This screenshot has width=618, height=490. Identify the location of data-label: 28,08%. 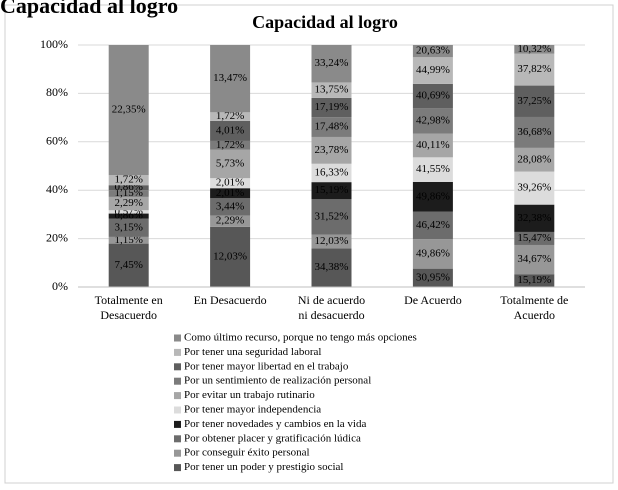
(534, 159).